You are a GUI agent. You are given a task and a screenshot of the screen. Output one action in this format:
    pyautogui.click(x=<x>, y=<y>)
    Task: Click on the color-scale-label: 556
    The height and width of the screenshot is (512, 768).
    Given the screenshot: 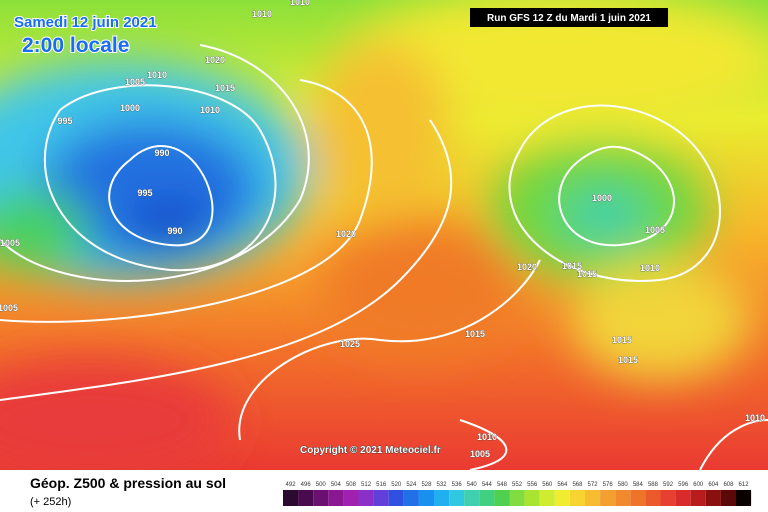 What is the action you would take?
    pyautogui.click(x=532, y=485)
    